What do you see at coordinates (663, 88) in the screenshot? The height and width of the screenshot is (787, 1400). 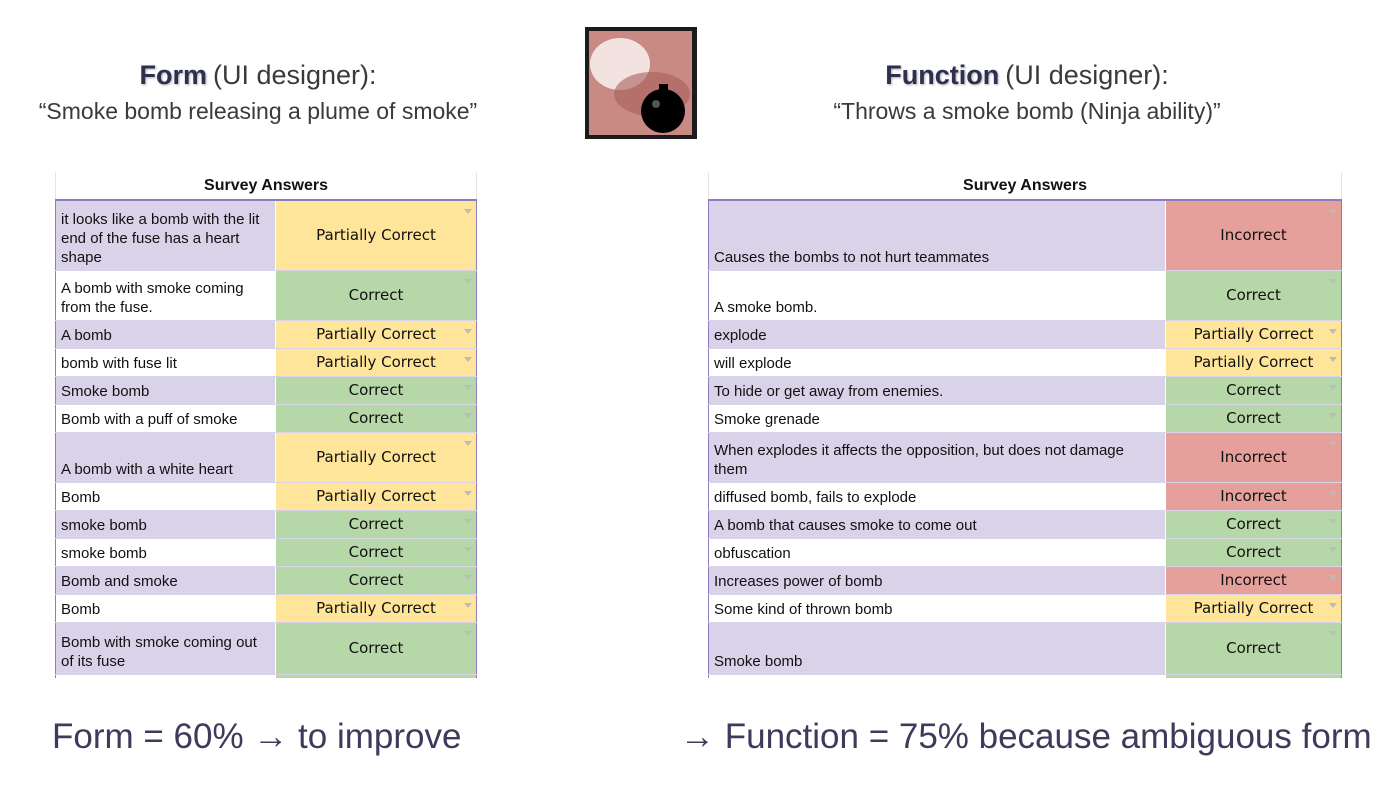 I see `icon-fuse` at bounding box center [663, 88].